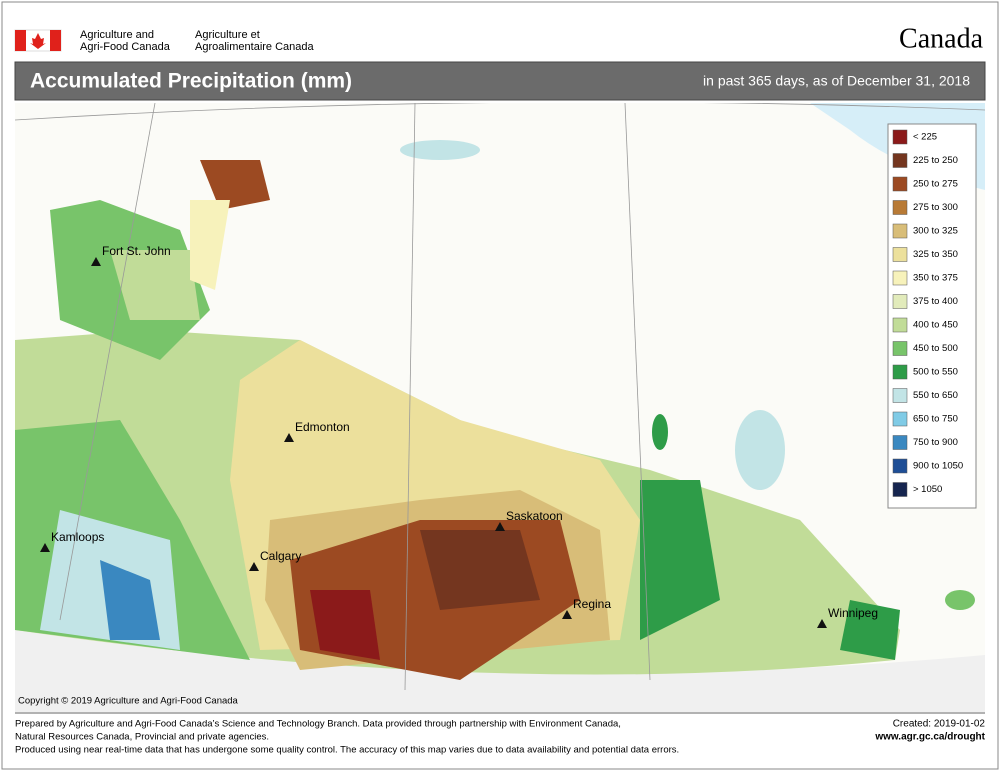  Describe the element at coordinates (935, 278) in the screenshot. I see `legend-label: 350 to 375` at that location.